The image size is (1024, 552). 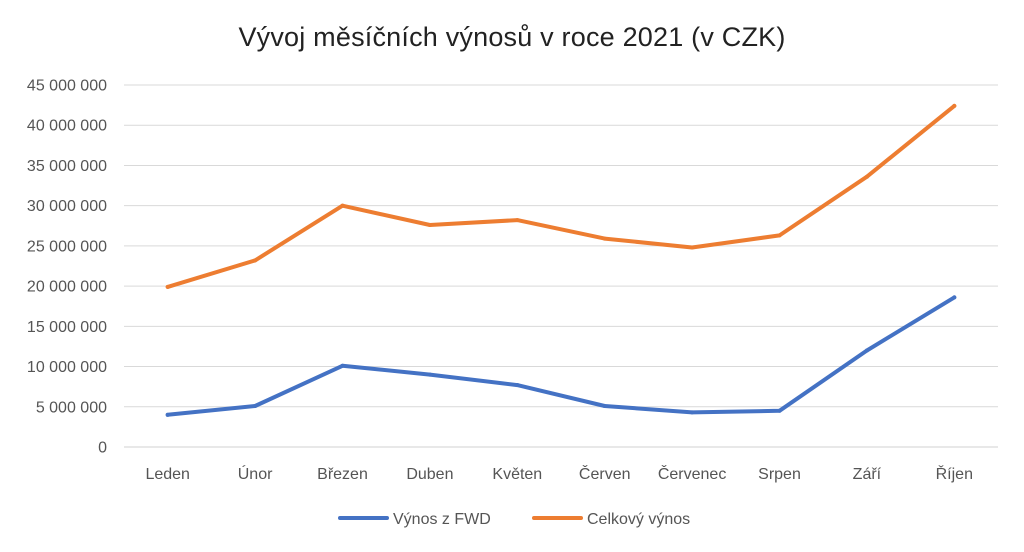 I want to click on y-tick-label: 20 000 000, so click(x=67, y=287).